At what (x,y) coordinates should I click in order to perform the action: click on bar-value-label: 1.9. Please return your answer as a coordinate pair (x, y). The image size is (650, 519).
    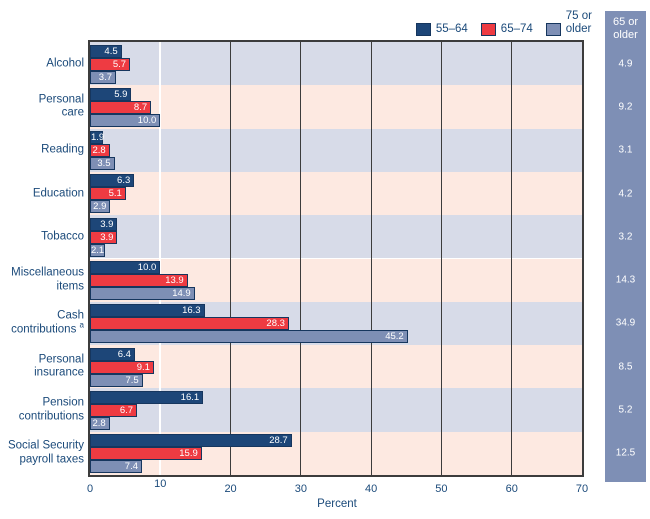
    Looking at the image, I should click on (98, 138).